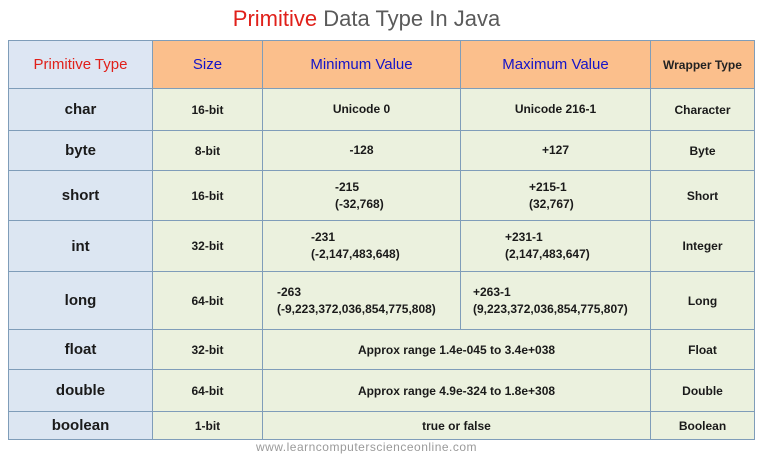  Describe the element at coordinates (347, 186) in the screenshot. I see `min-value-line: -215` at that location.